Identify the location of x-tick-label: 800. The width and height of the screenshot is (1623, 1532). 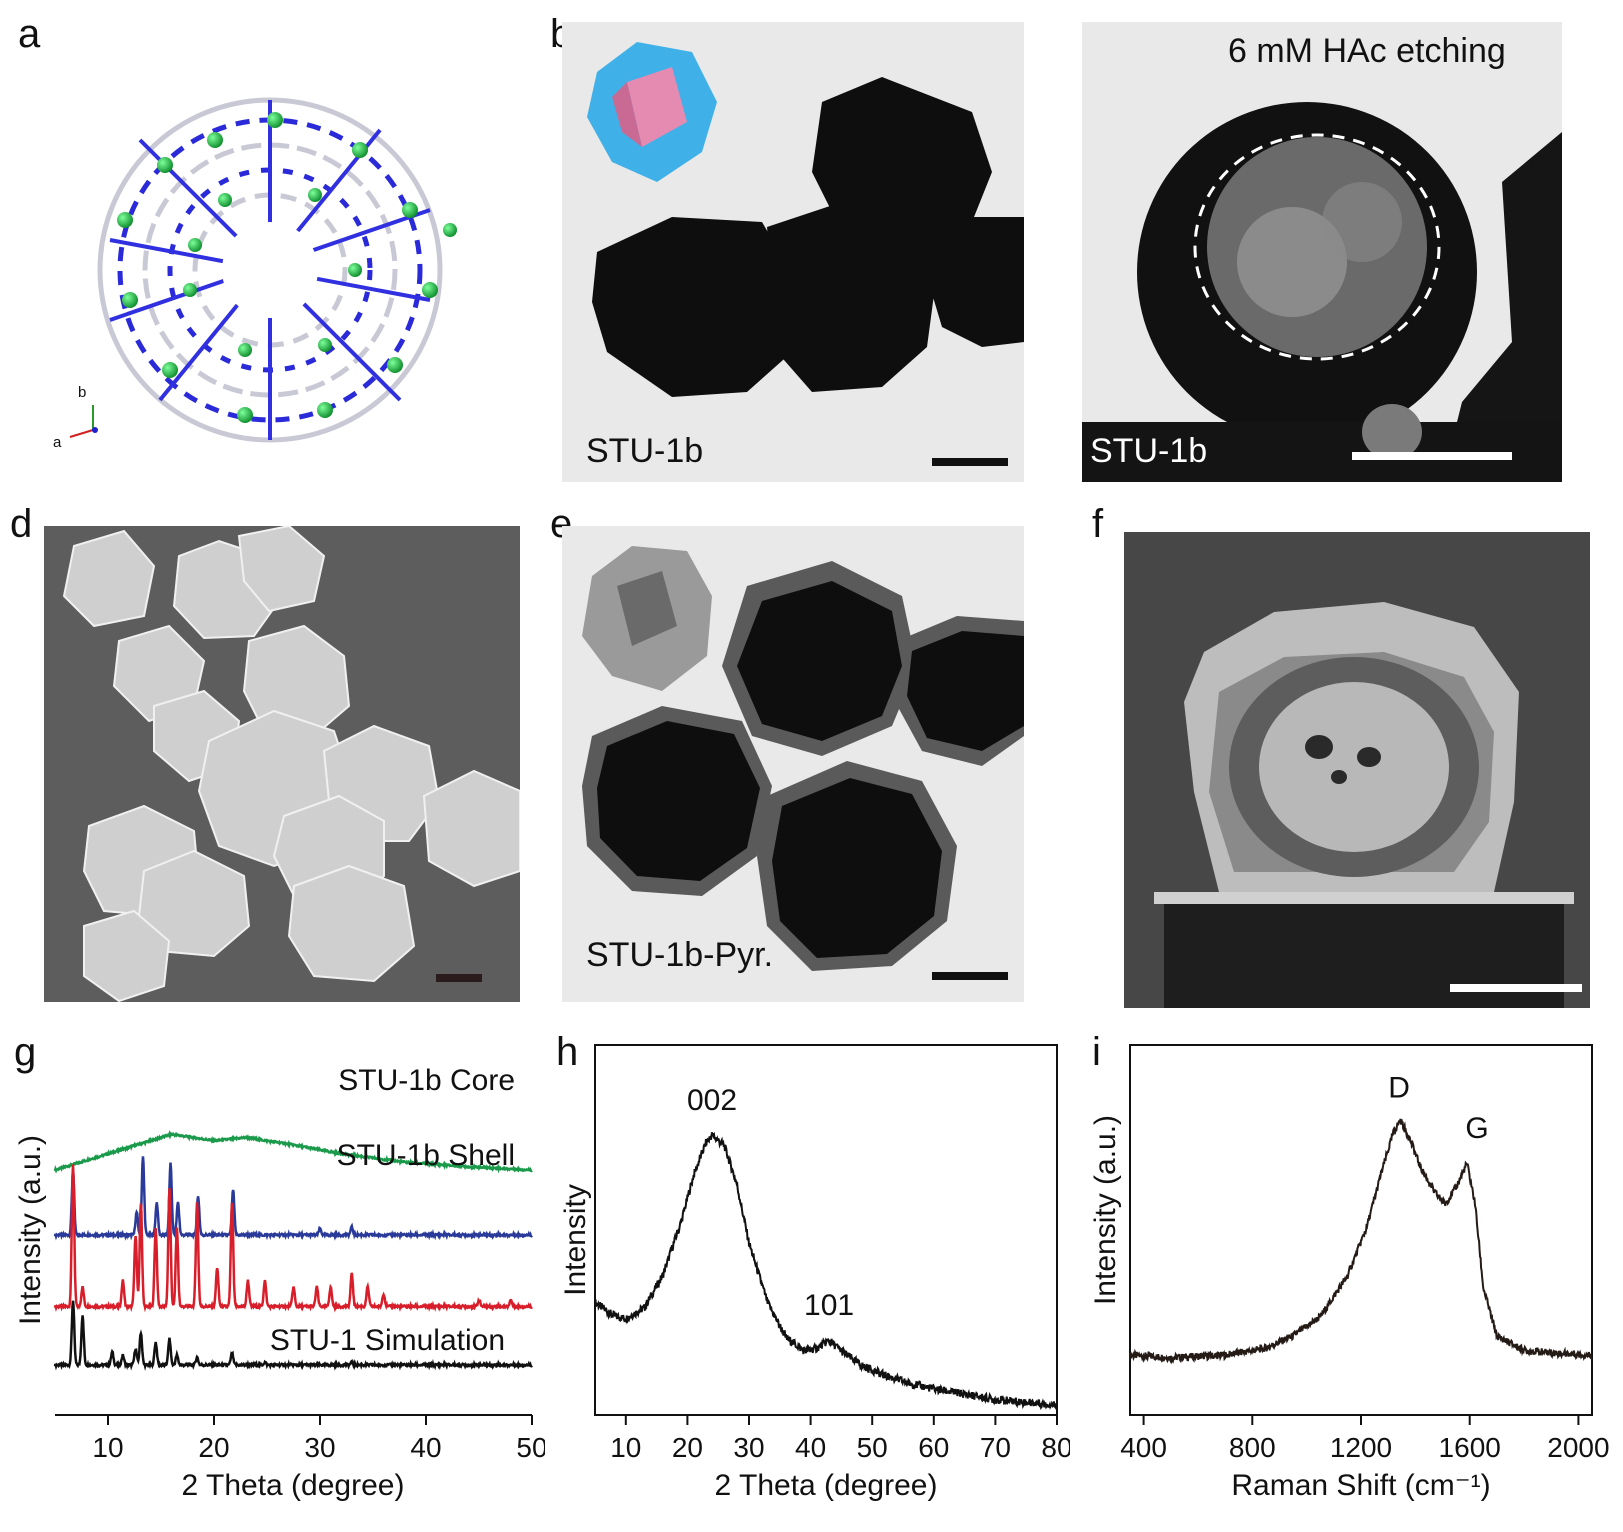
(1252, 1447).